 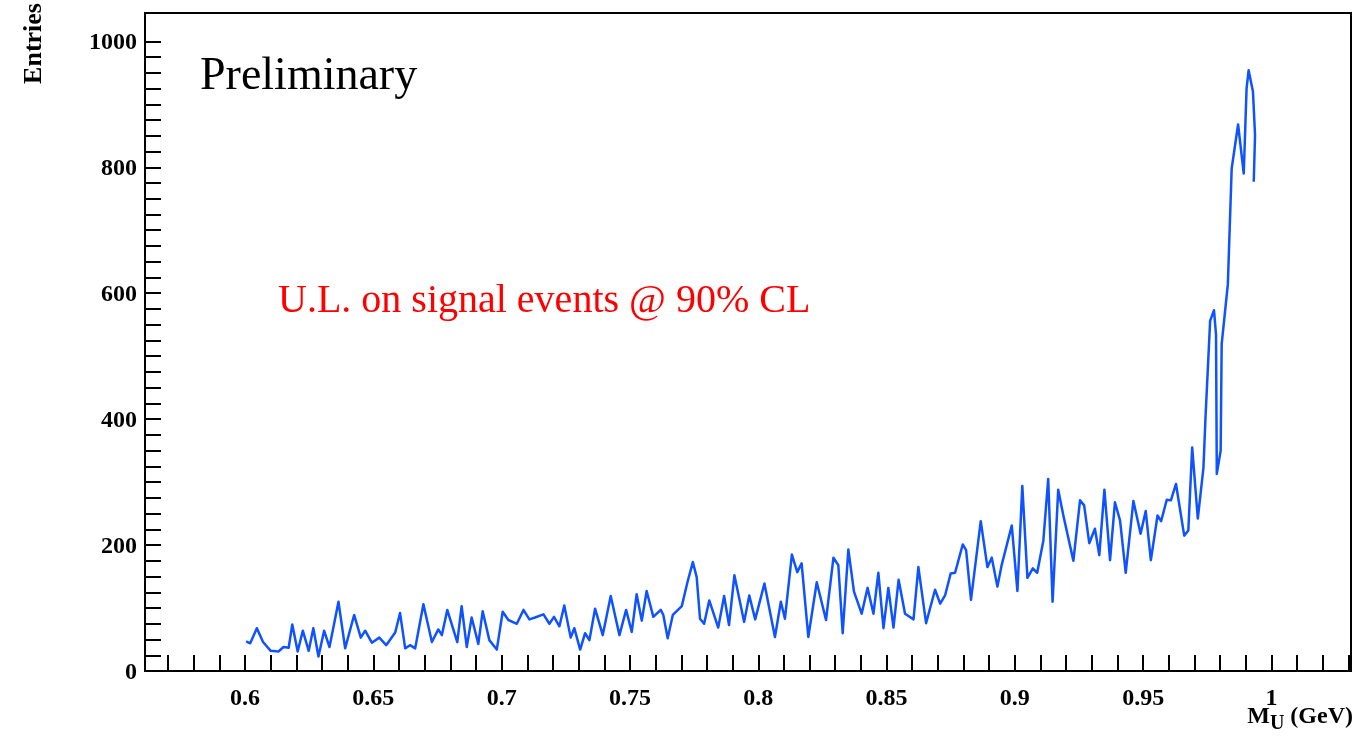 I want to click on annotation: Preliminary, so click(x=309, y=73).